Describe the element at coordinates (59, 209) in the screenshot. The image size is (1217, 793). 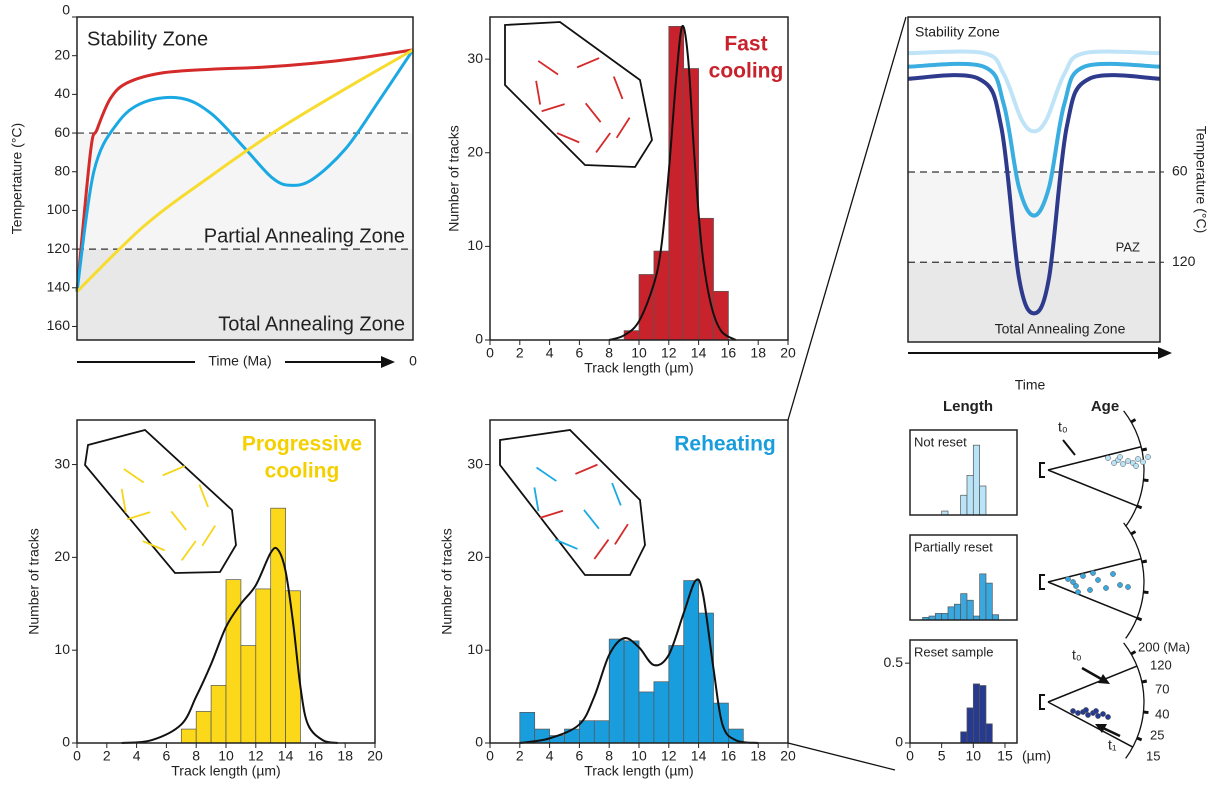
I see `y-tick-label: 100` at that location.